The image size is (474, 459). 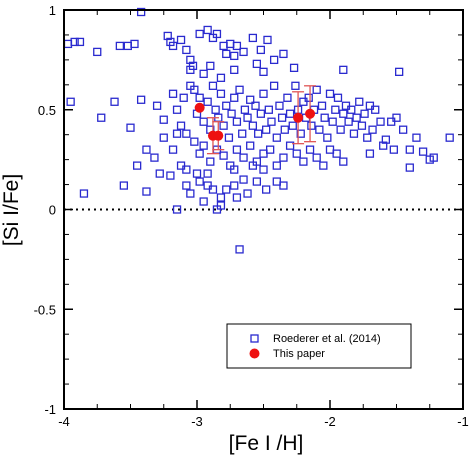 What do you see at coordinates (45, 309) in the screenshot?
I see `y-tick-label: -0.5` at bounding box center [45, 309].